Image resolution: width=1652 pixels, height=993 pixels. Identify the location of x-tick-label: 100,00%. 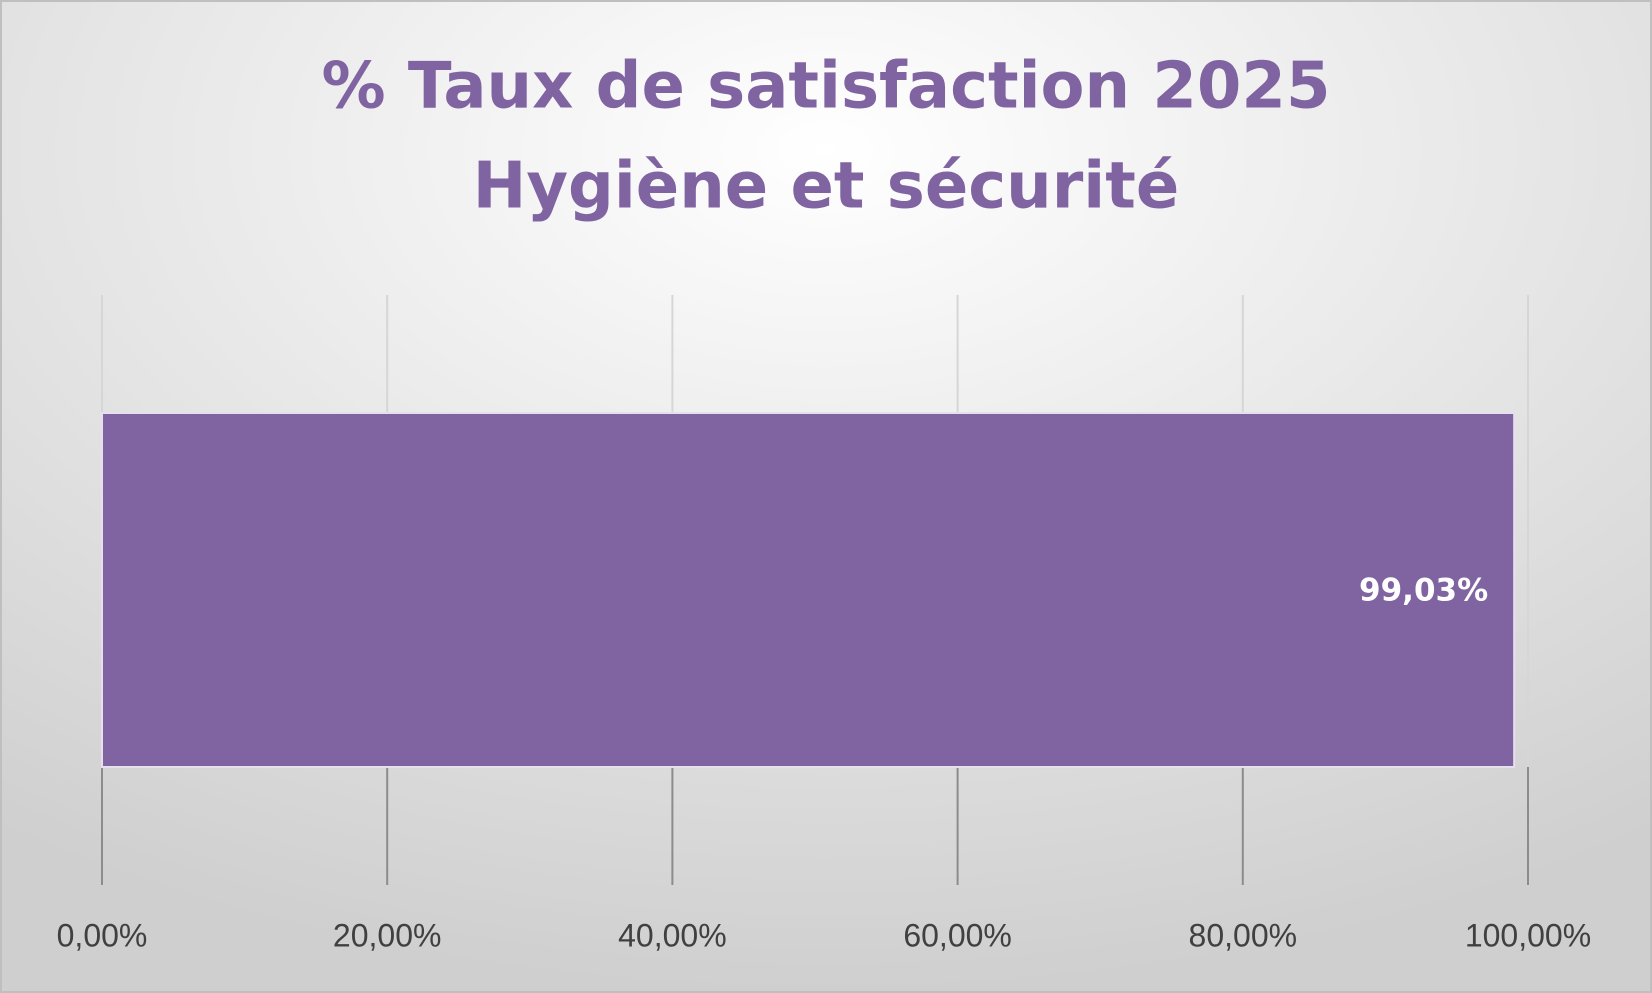
(1528, 935).